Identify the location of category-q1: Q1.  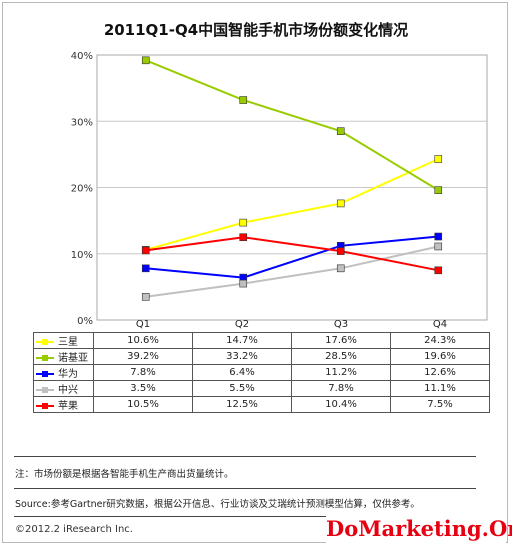
(143, 325).